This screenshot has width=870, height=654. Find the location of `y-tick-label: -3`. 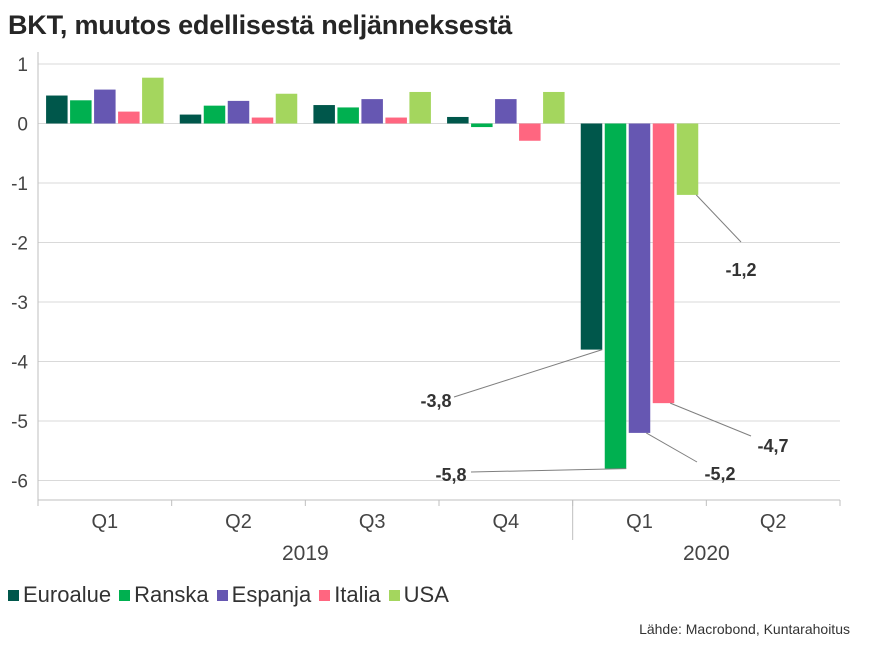

y-tick-label: -3 is located at coordinates (19, 303).